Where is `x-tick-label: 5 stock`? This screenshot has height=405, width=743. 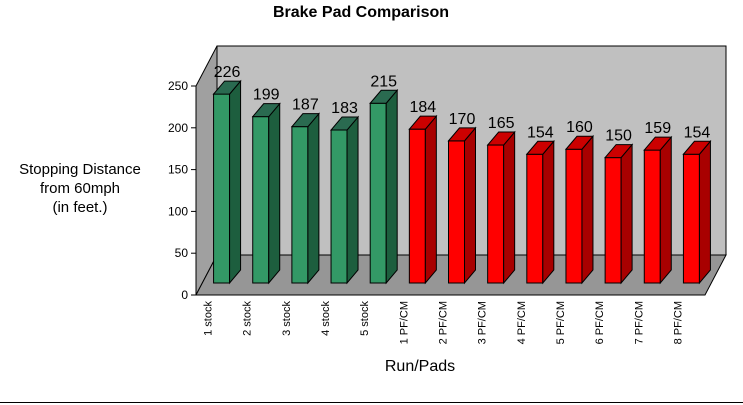
x-tick-label: 5 stock is located at coordinates (365, 318).